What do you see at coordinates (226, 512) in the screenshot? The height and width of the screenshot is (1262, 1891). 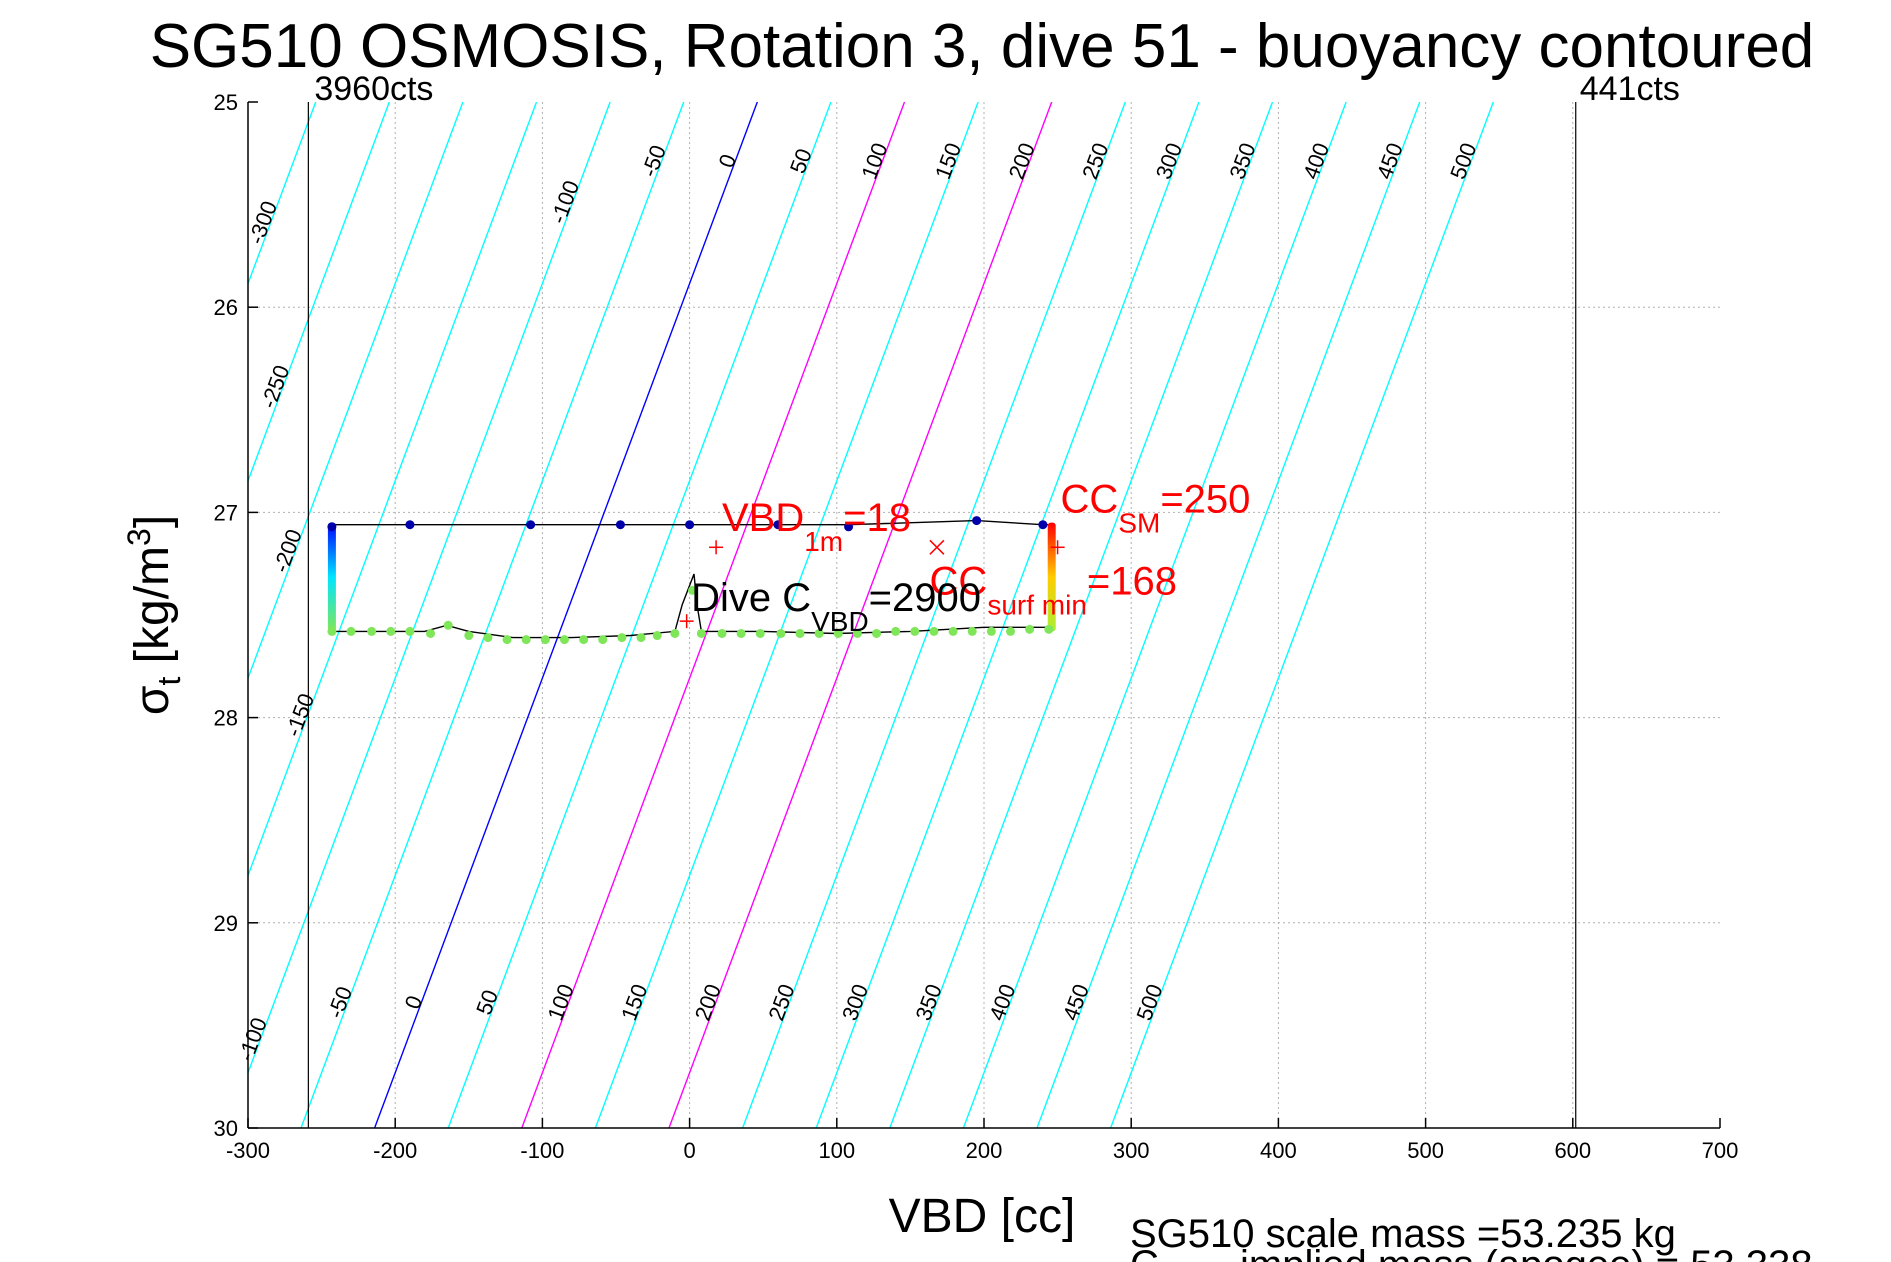 I see `y-tick-label: 27` at bounding box center [226, 512].